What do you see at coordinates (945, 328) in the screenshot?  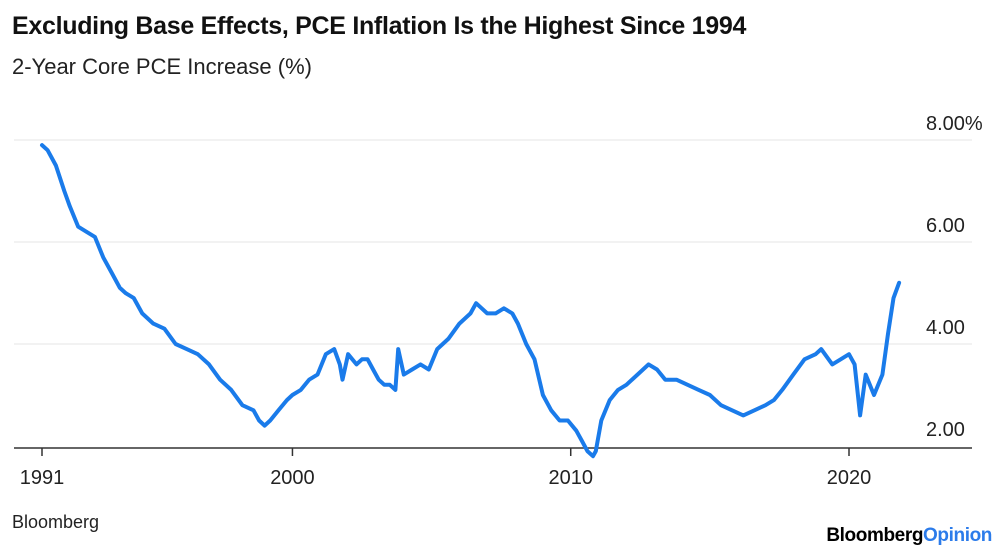 I see `y-tick-label: 4.00` at bounding box center [945, 328].